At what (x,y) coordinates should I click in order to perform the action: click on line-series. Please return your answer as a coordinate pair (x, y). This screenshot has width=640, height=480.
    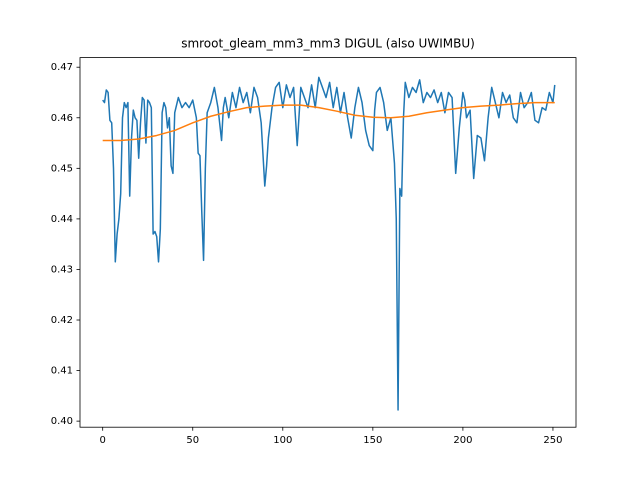
    Looking at the image, I should click on (328, 121).